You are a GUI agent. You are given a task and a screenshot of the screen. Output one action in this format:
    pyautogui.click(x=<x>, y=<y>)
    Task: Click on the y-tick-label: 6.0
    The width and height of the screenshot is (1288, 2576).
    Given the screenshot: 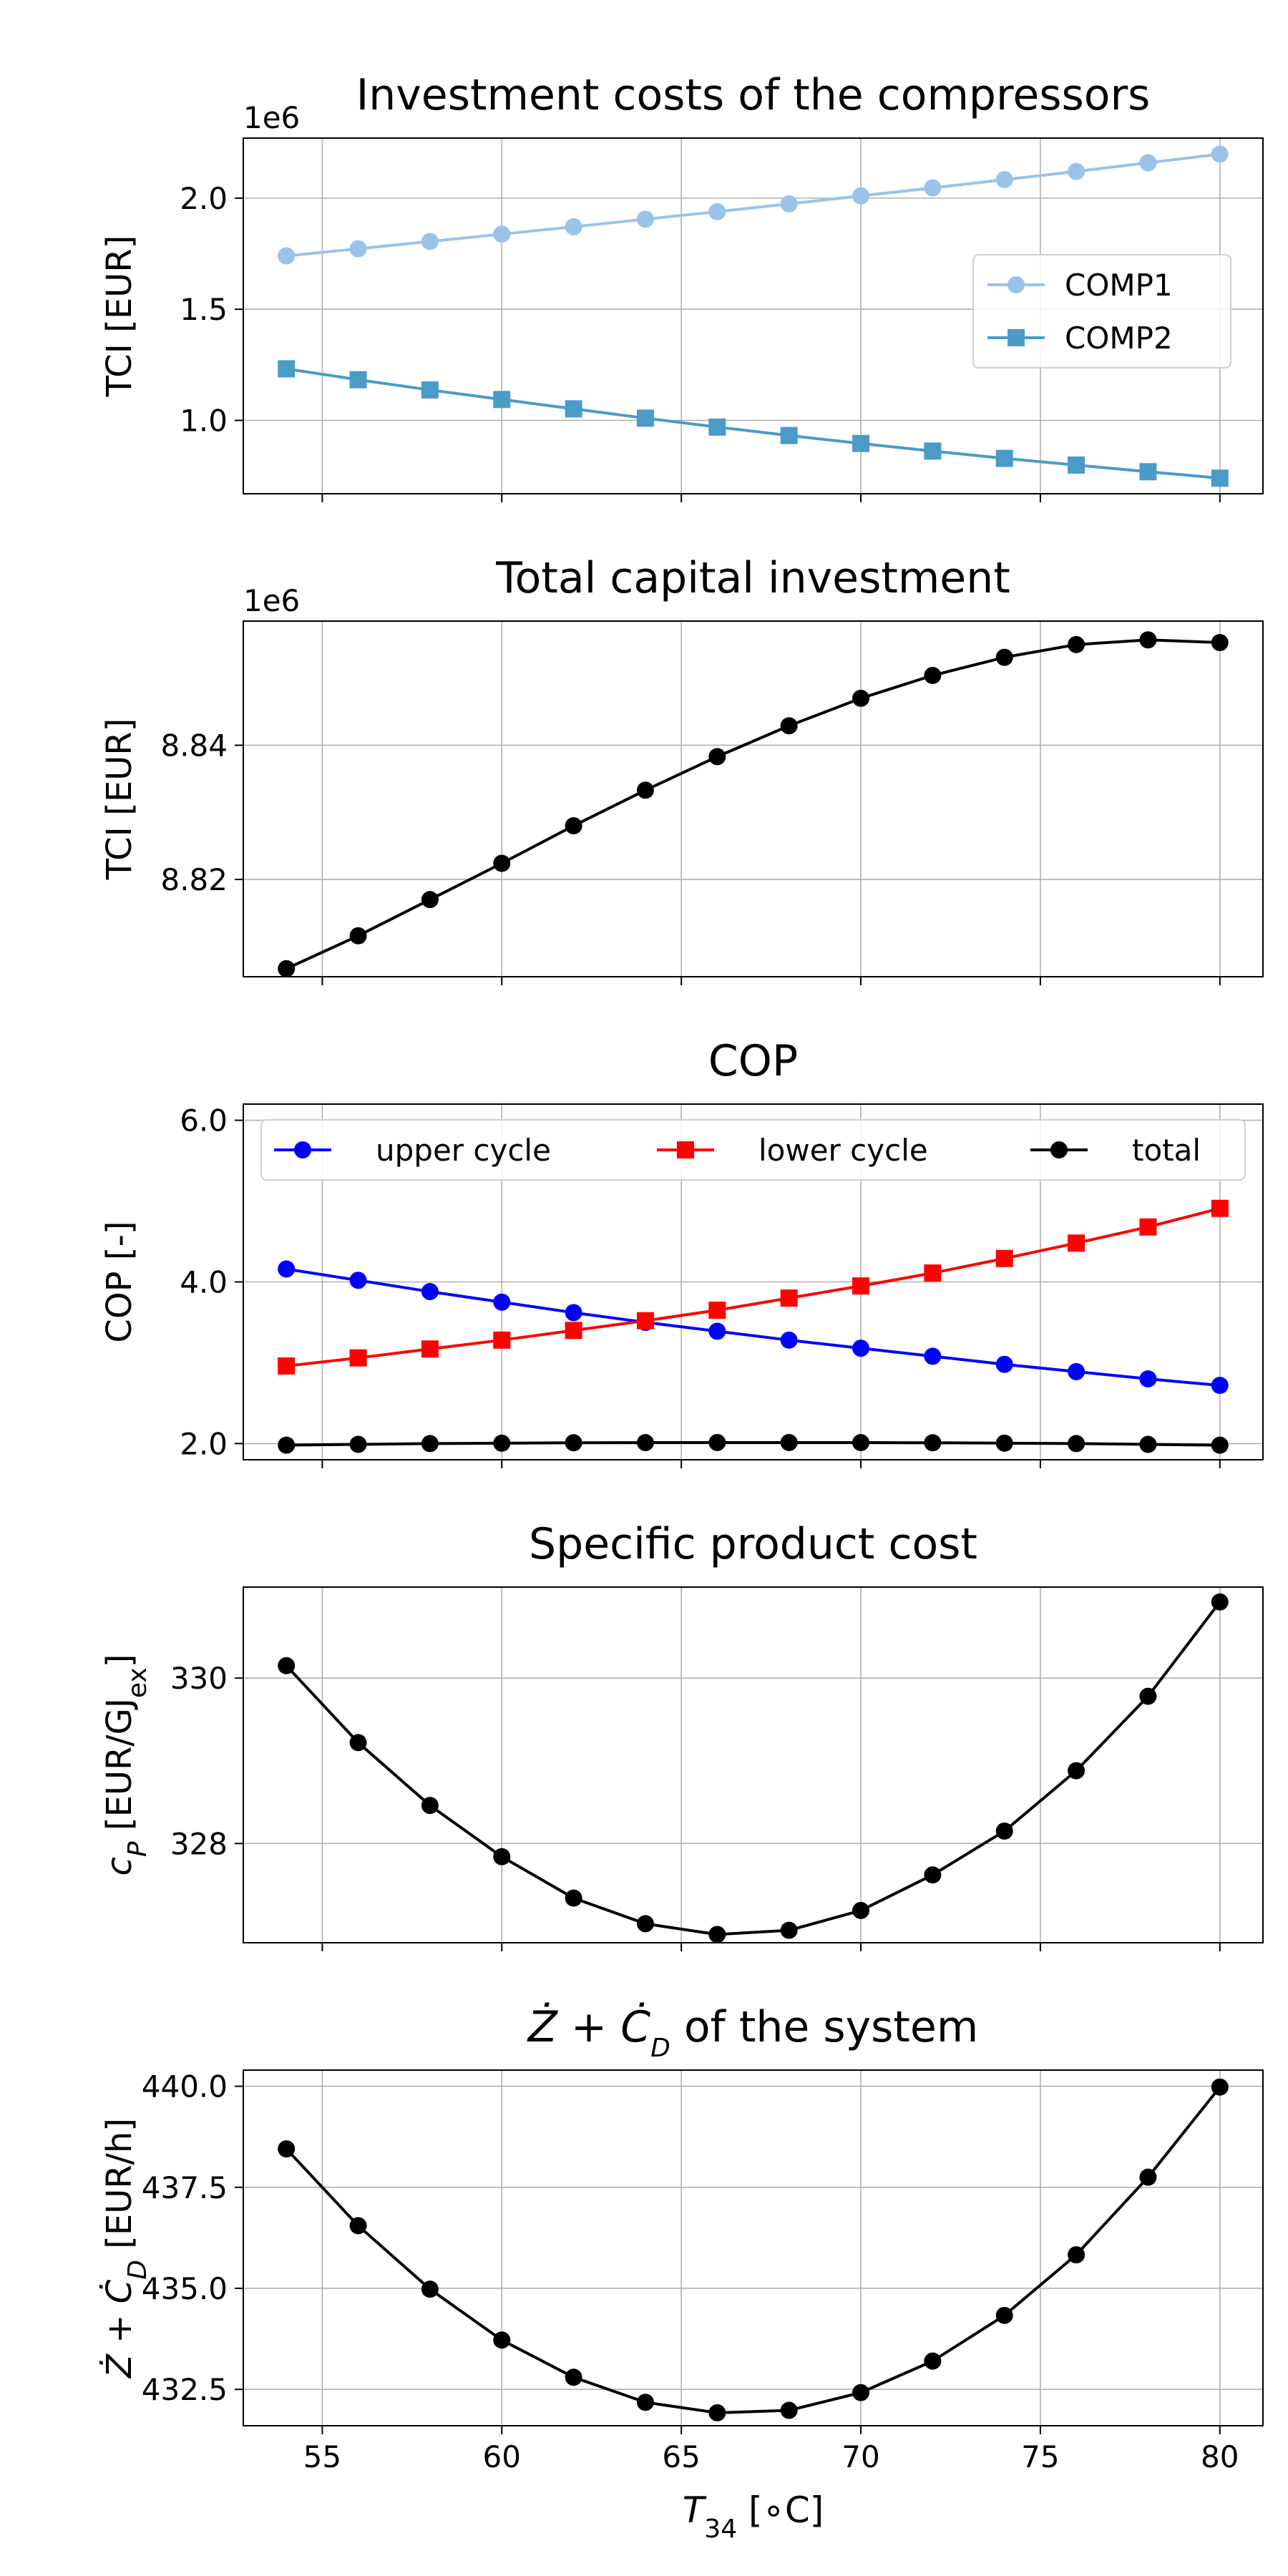 What is the action you would take?
    pyautogui.click(x=204, y=1120)
    